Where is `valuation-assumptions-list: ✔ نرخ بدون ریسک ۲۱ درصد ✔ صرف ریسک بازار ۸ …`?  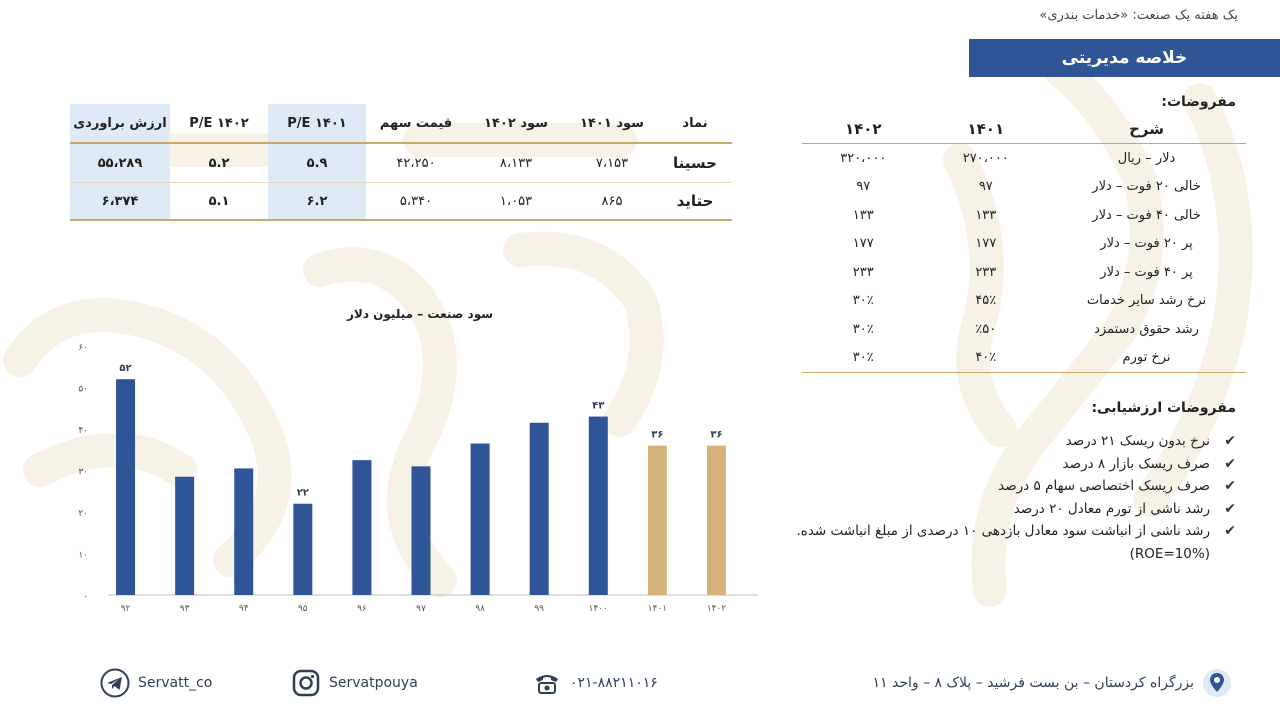
valuation-assumptions-list: ✔ نرخ بدون ریسک ۲۱ درصد ✔ صرف ریسک بازار ۸ … is located at coordinates (998, 497).